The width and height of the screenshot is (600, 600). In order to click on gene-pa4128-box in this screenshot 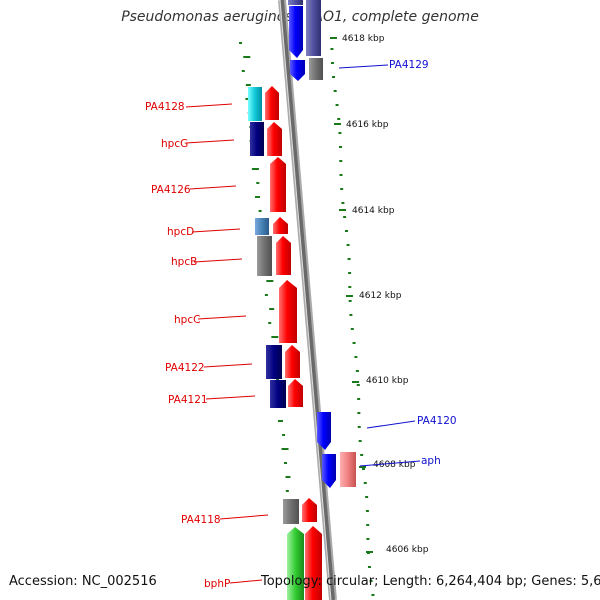, I will do `click(255, 104)`.